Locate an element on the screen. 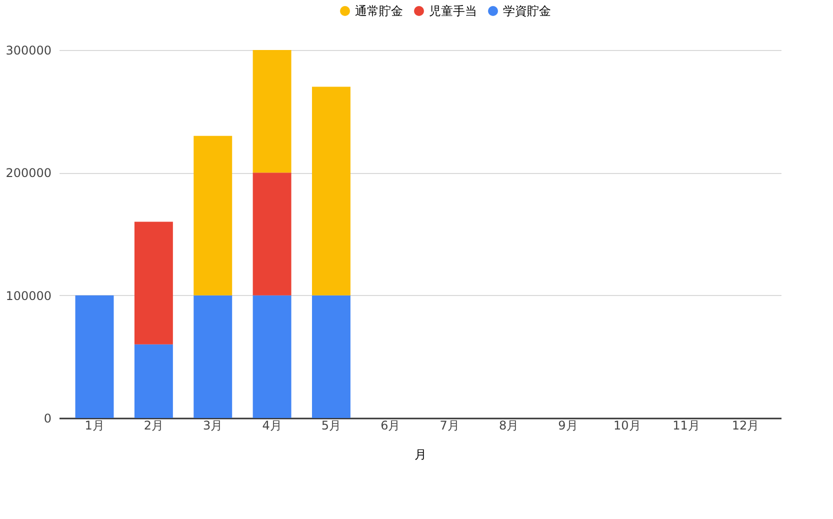 Image resolution: width=833 pixels, height=519 pixels. x-tick-label: 4月 is located at coordinates (272, 425).